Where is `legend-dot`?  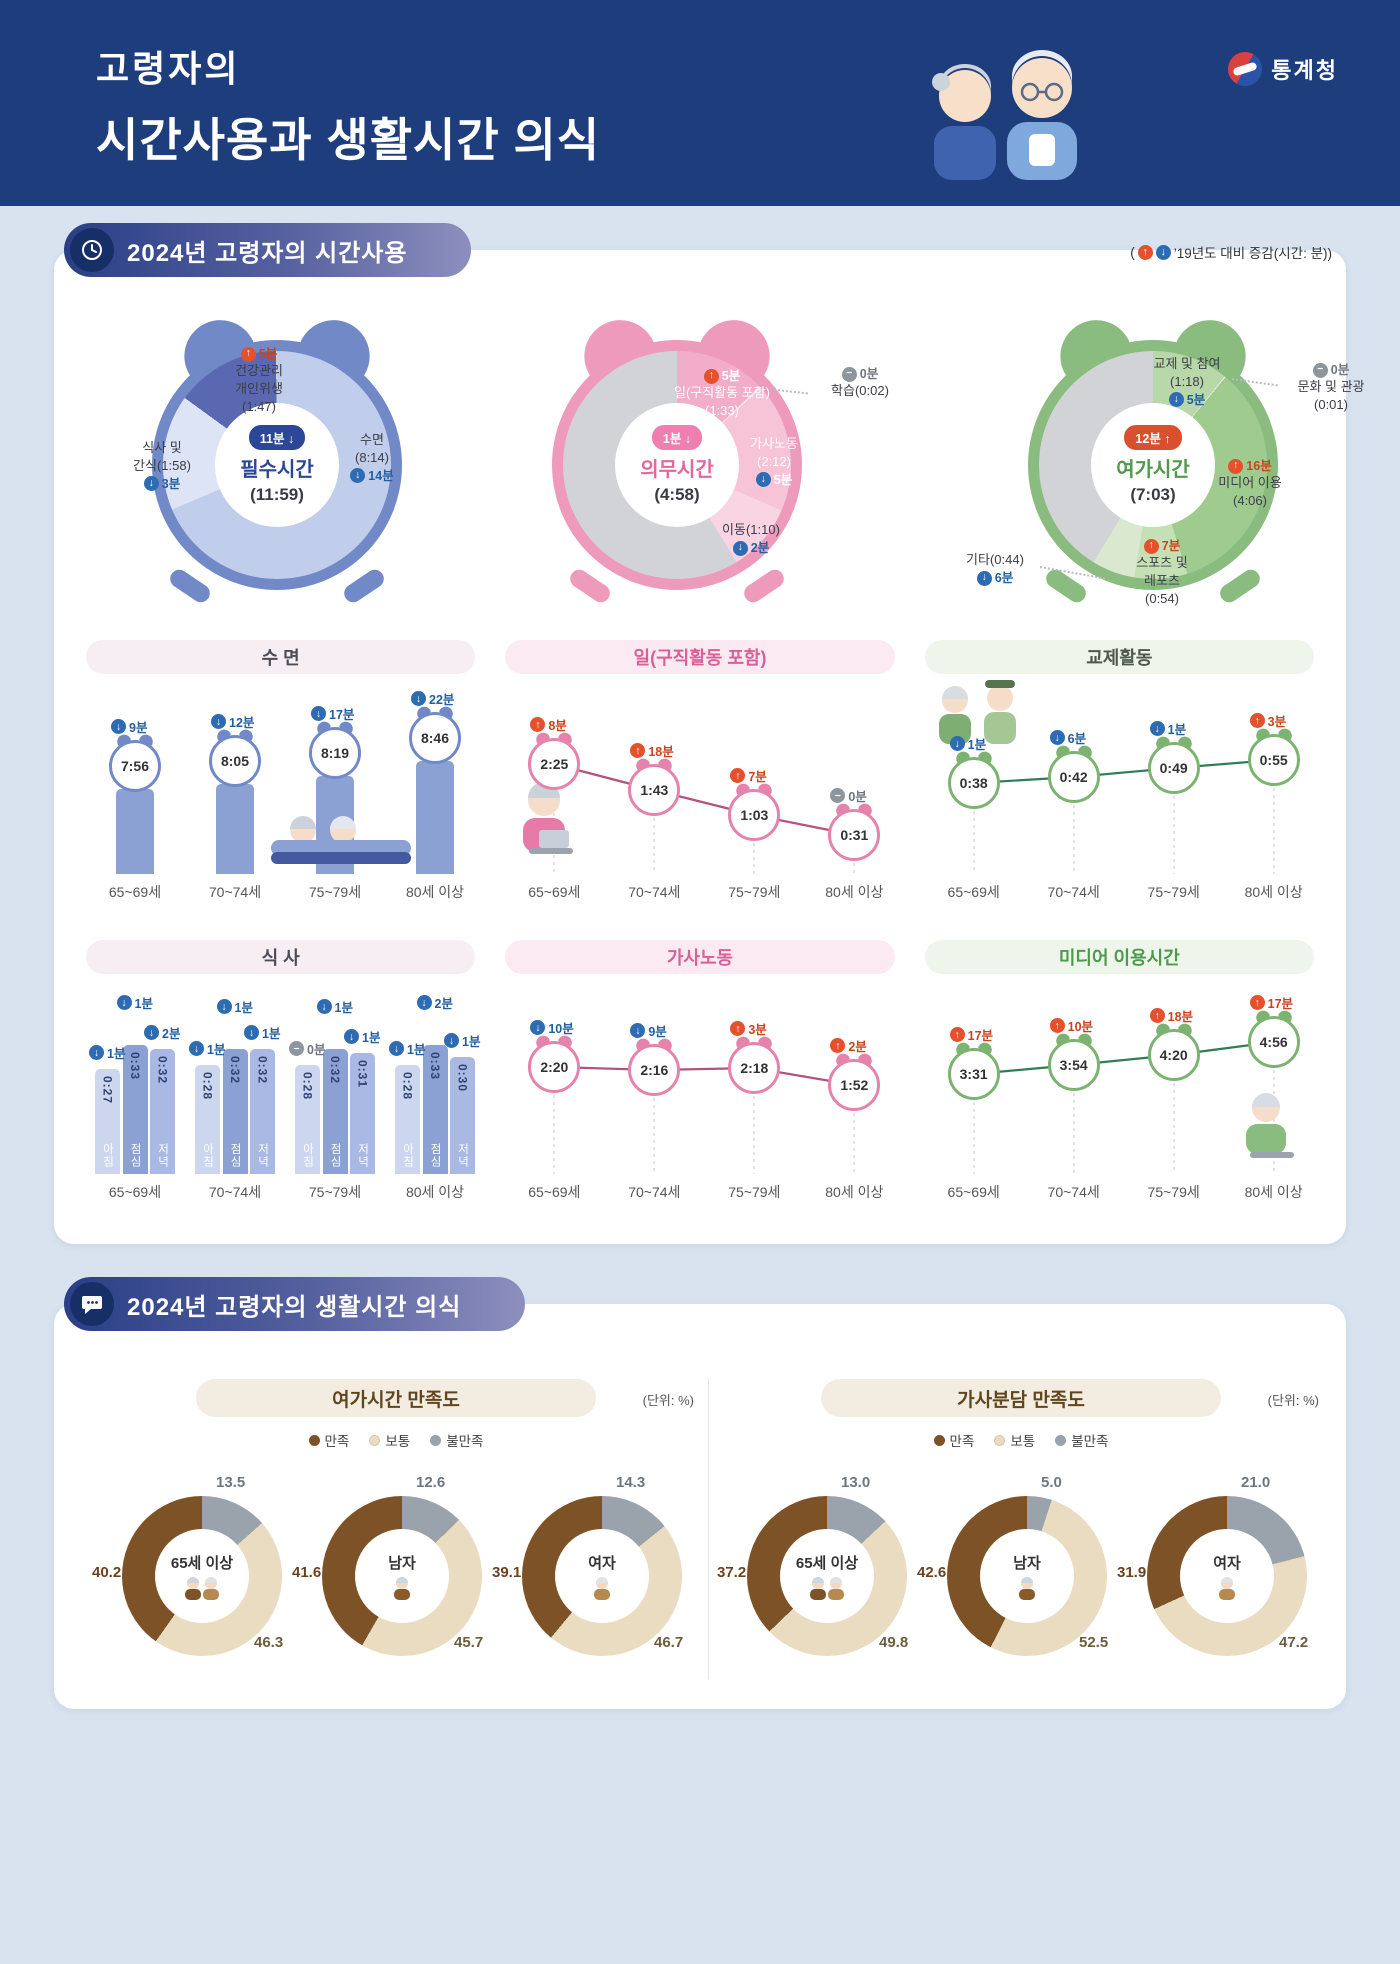
legend-dot is located at coordinates (375, 1440).